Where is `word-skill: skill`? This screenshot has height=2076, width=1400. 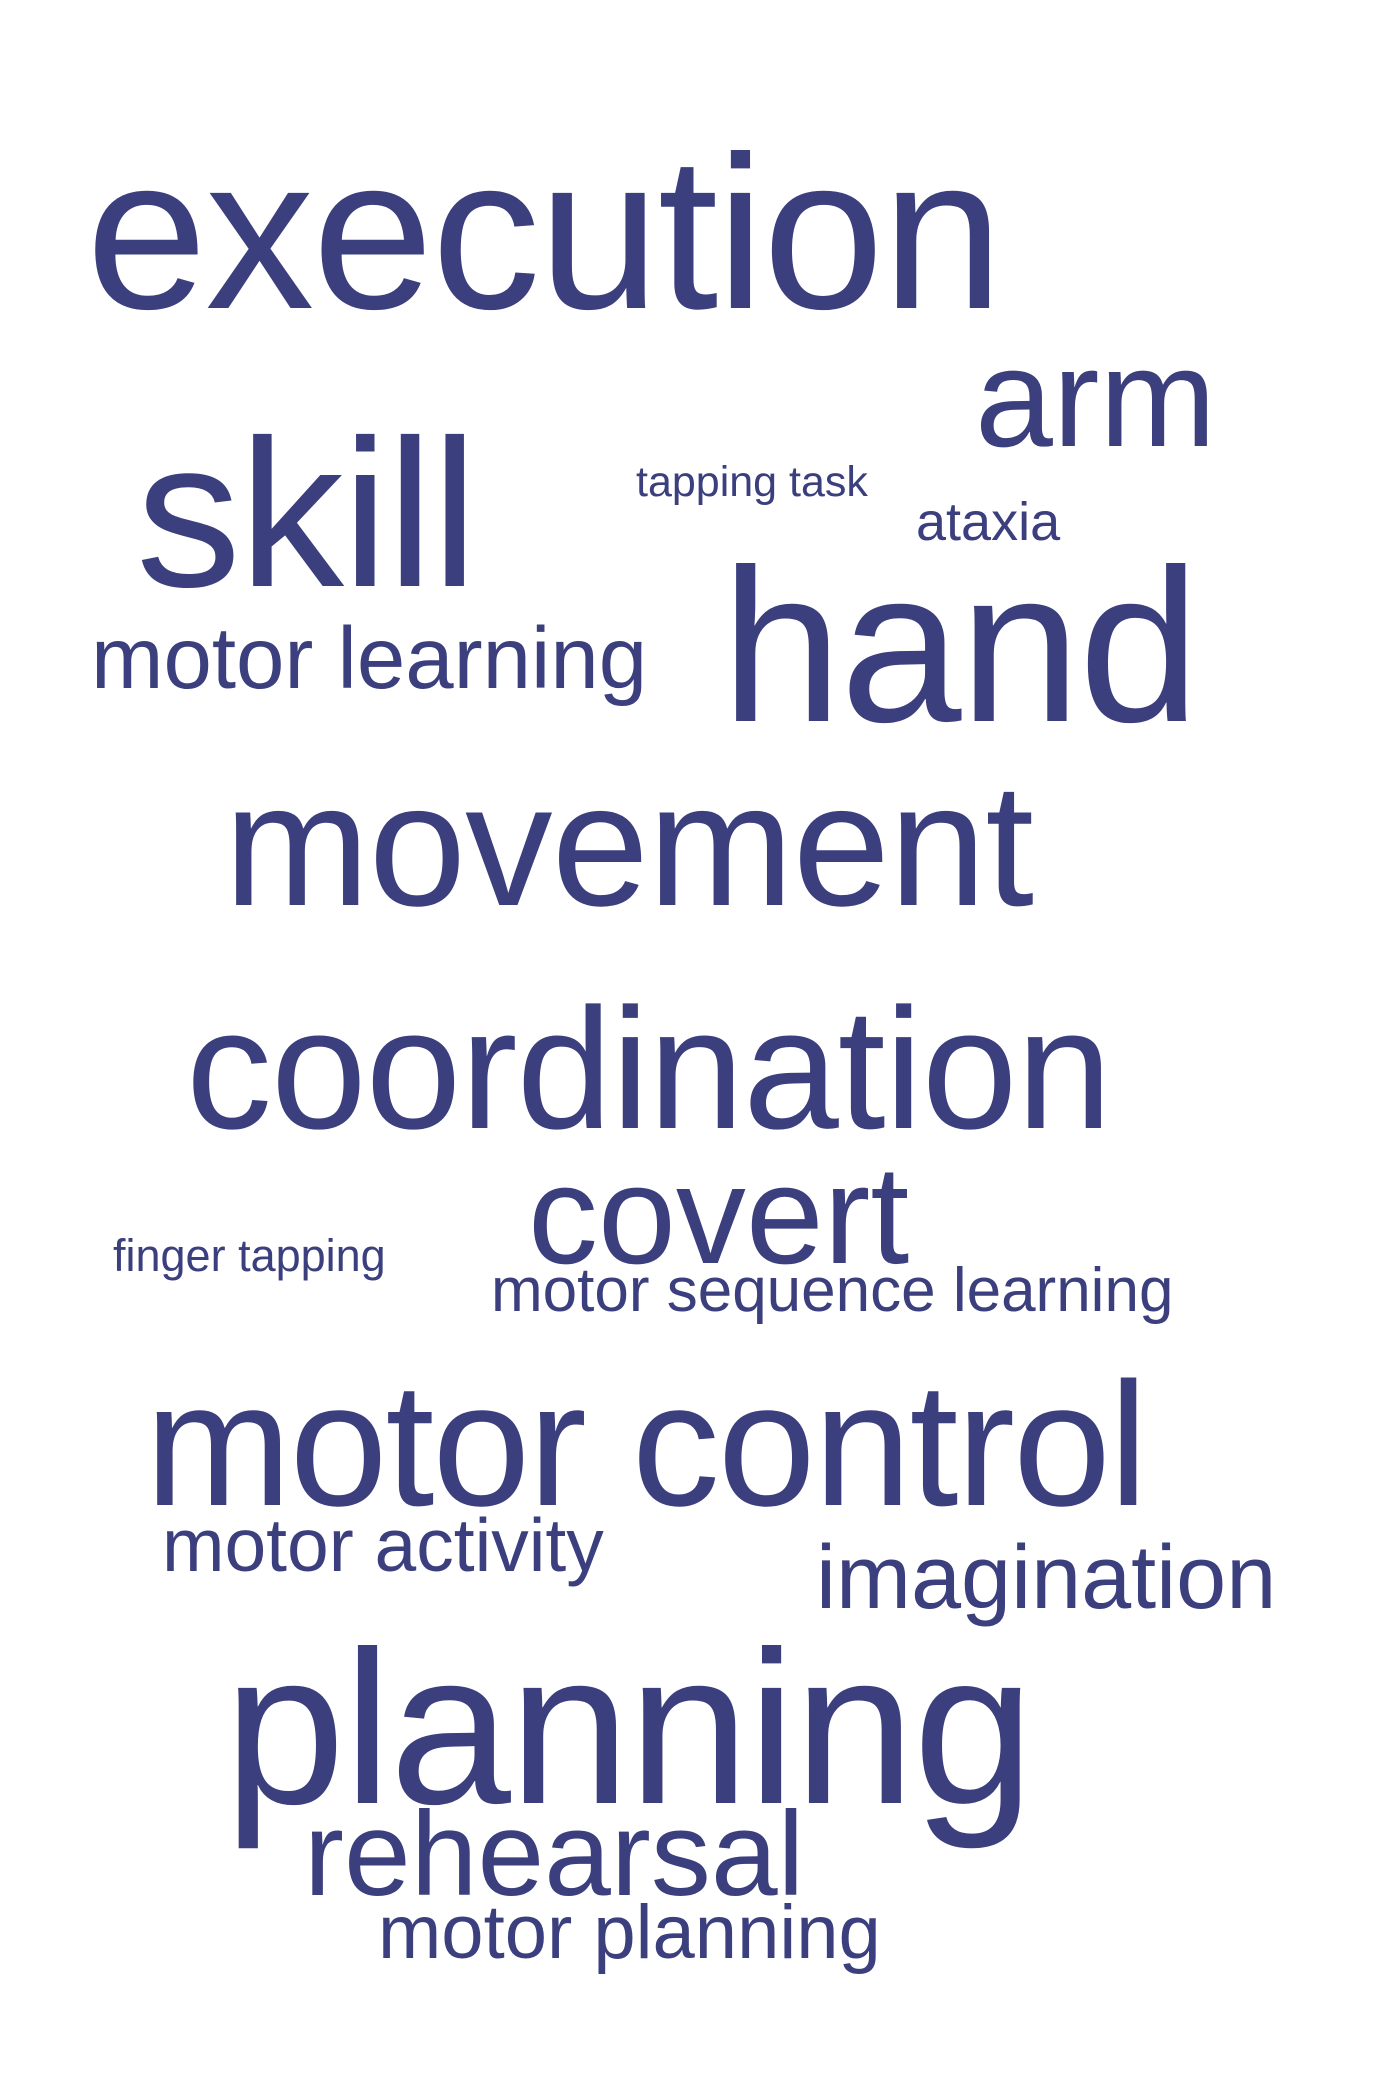
word-skill: skill is located at coordinates (307, 513).